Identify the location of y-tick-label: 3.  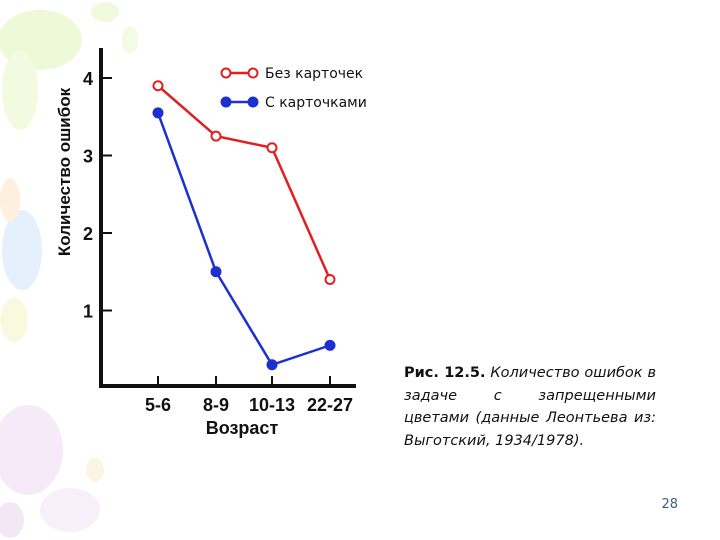
(88, 157).